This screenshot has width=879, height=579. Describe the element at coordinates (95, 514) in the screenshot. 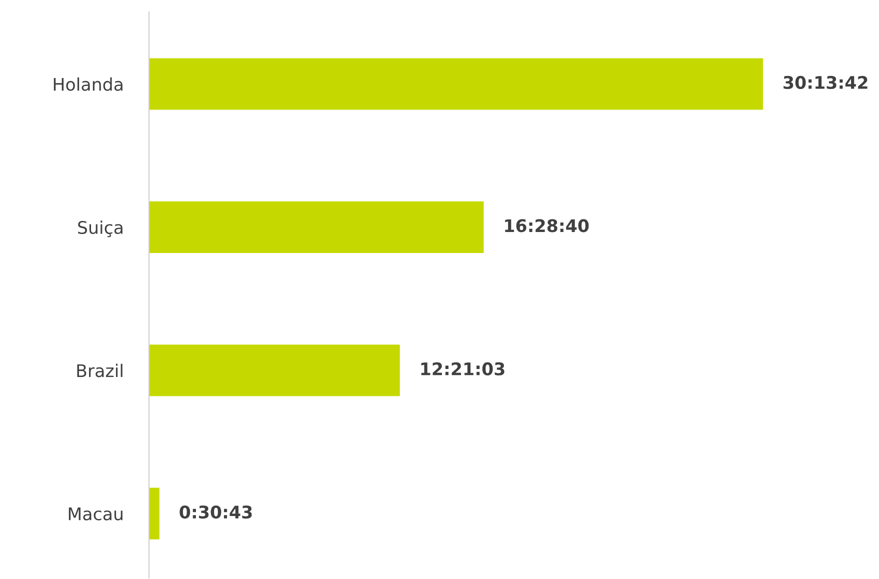

I see `y-tick-label: Macau` at that location.